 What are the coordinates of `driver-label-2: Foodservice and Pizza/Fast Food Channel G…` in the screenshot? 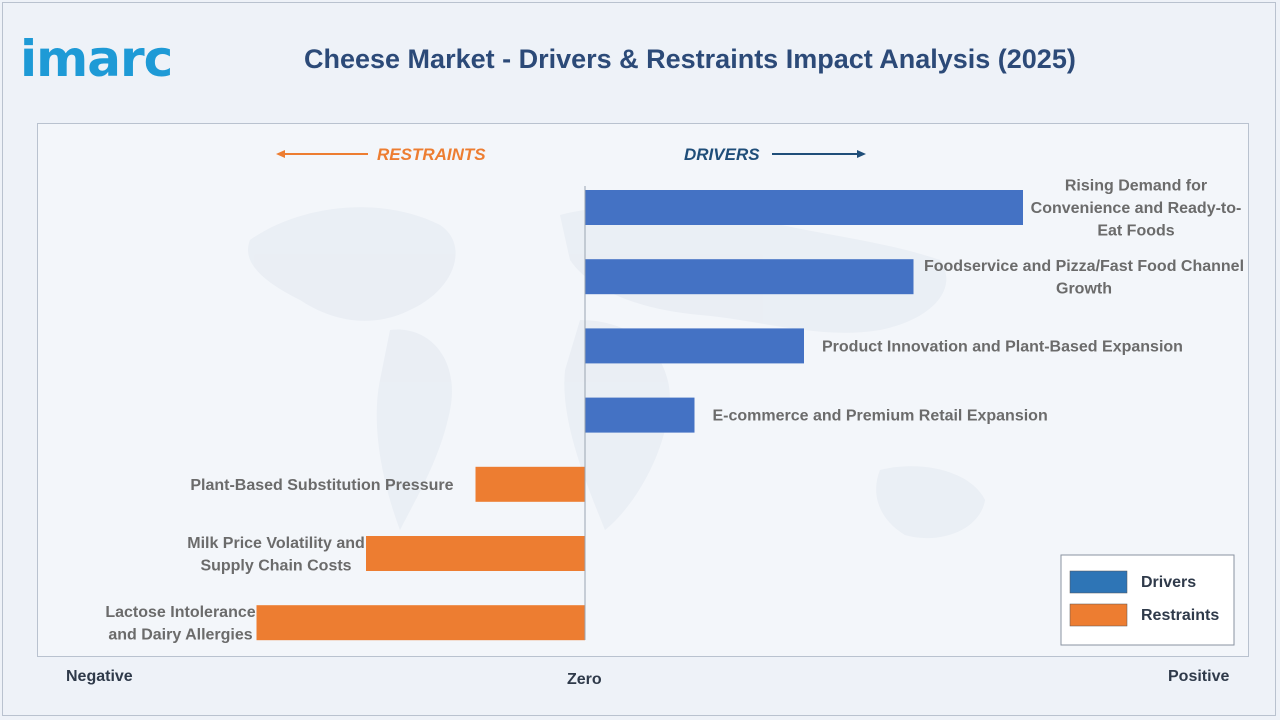 It's located at (1084, 278).